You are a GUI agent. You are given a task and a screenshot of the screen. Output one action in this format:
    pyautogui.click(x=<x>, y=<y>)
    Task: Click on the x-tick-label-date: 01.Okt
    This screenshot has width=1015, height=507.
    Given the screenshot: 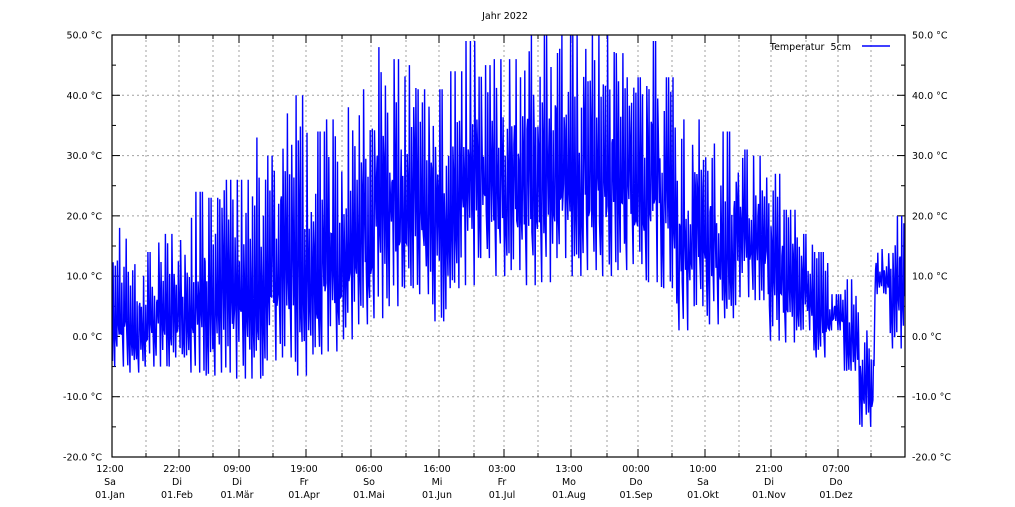 What is the action you would take?
    pyautogui.click(x=703, y=495)
    